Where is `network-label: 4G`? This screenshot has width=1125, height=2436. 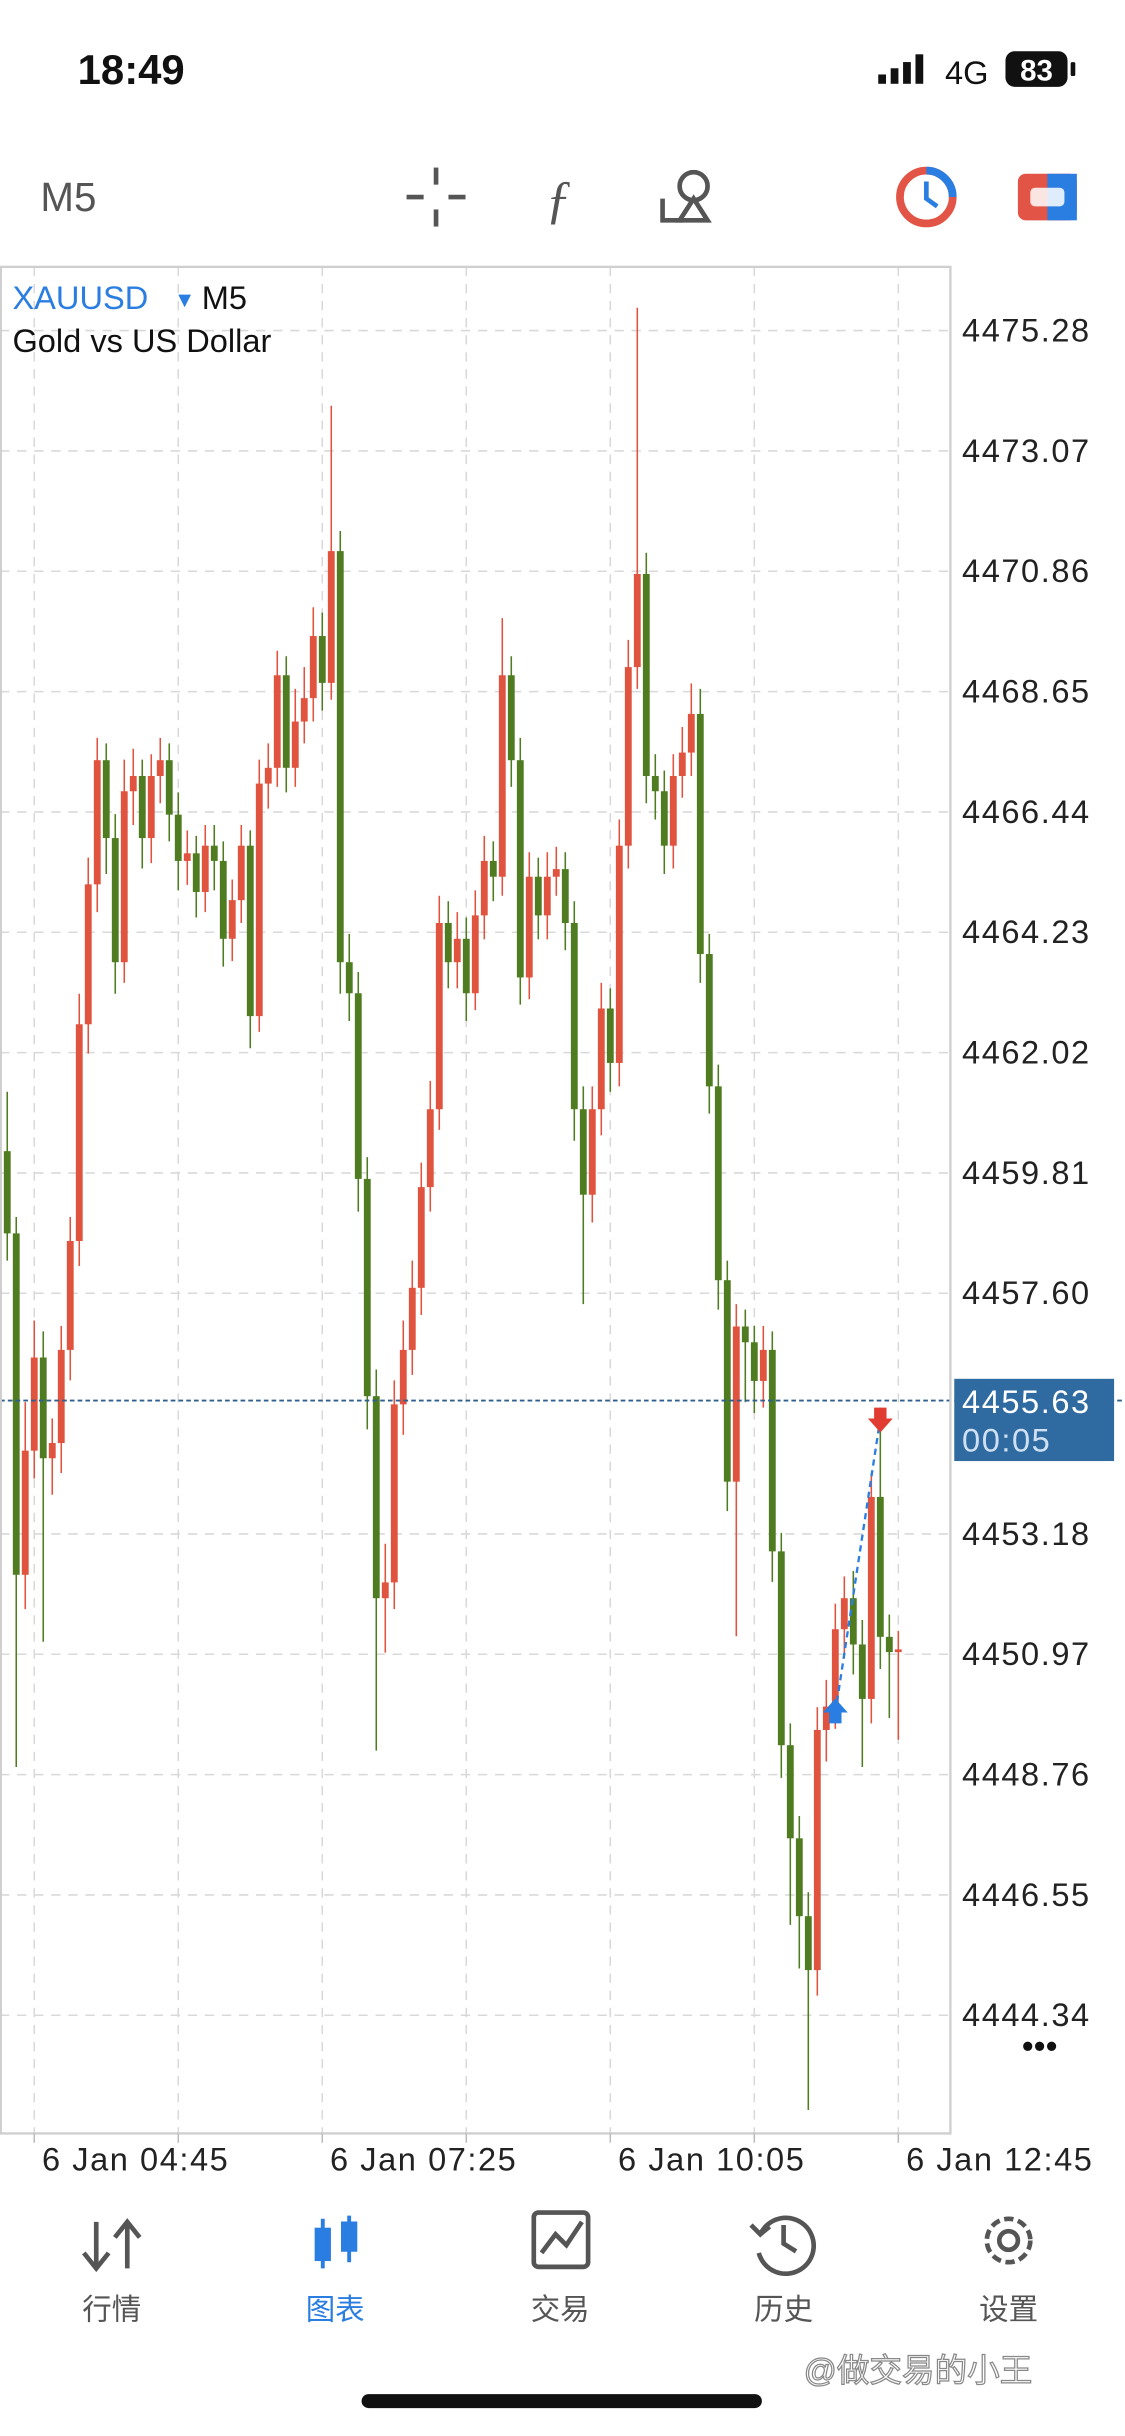
network-label: 4G is located at coordinates (966, 73).